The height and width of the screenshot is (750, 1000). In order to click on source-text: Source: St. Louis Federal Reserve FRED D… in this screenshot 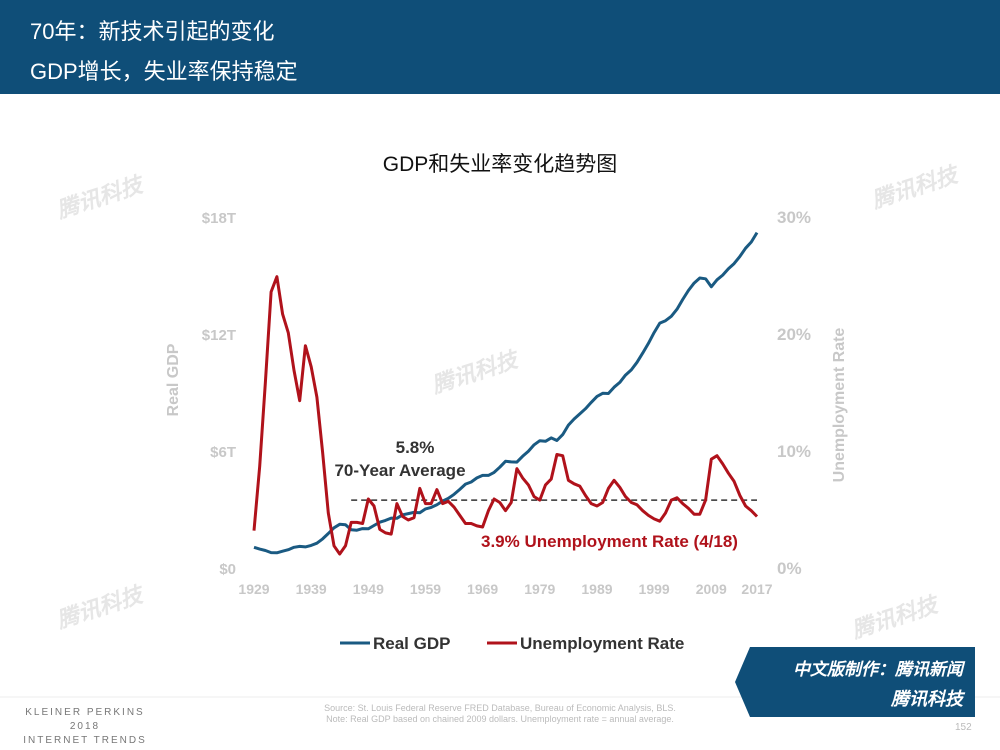, I will do `click(500, 708)`.